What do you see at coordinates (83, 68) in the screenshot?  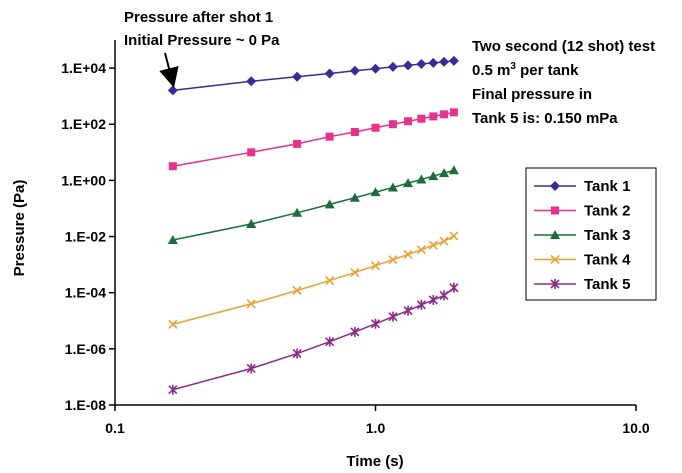 I see `y-tick-label: 1.E+04` at bounding box center [83, 68].